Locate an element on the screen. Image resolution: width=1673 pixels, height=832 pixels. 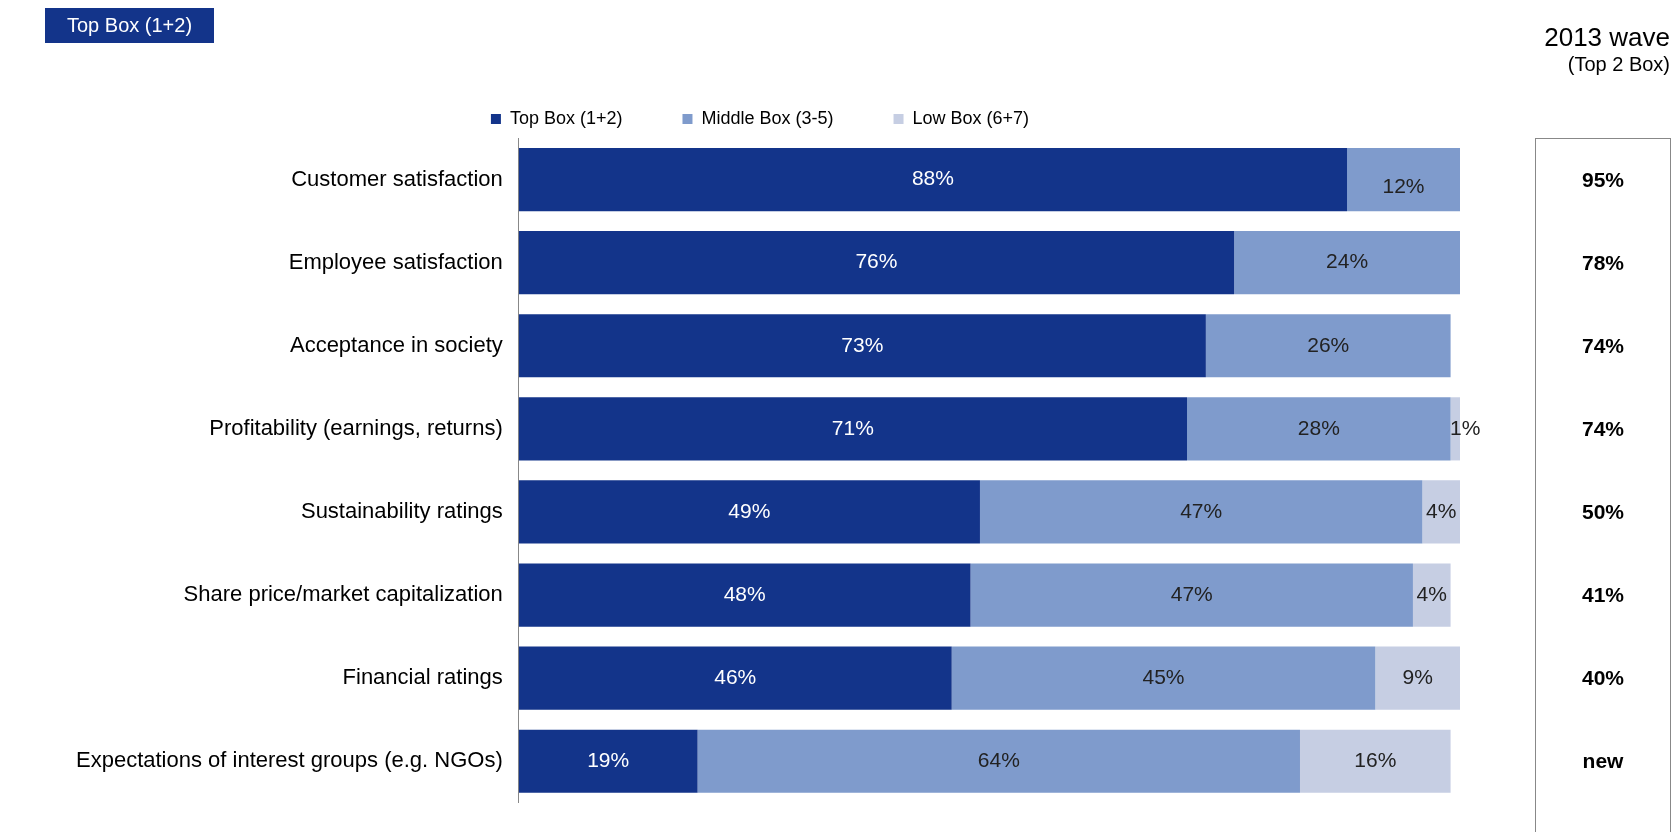
data-label: 19% is located at coordinates (608, 760).